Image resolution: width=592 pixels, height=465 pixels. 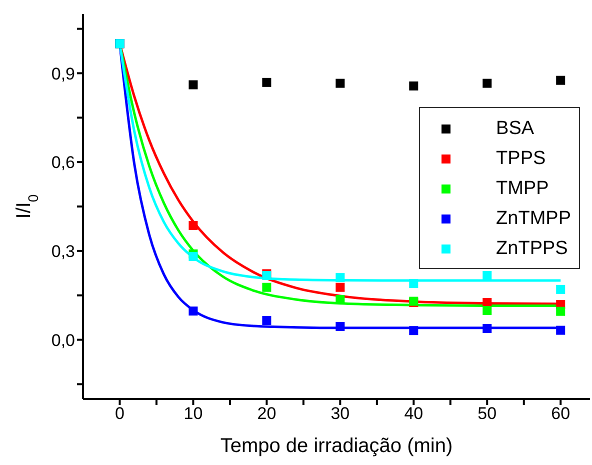 What do you see at coordinates (63, 74) in the screenshot?
I see `y-tick-label: 0,9` at bounding box center [63, 74].